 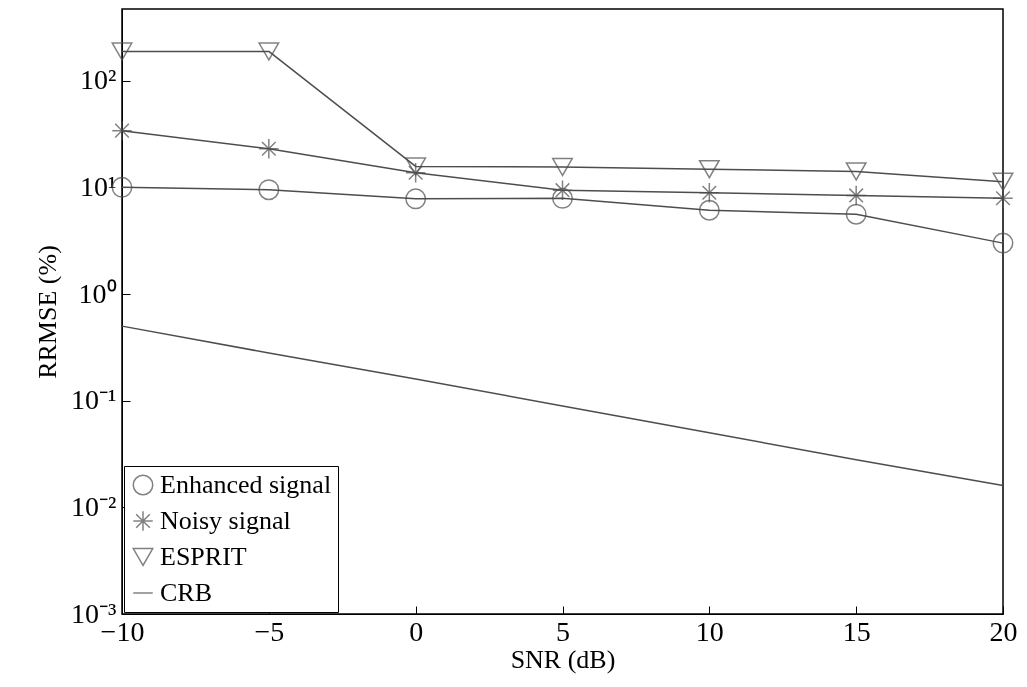 What do you see at coordinates (416, 631) in the screenshot?
I see `x-tick-label: 0` at bounding box center [416, 631].